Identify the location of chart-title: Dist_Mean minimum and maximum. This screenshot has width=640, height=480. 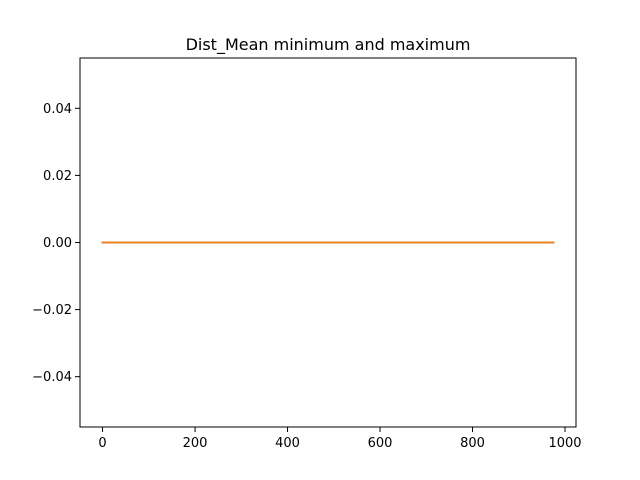
(328, 45).